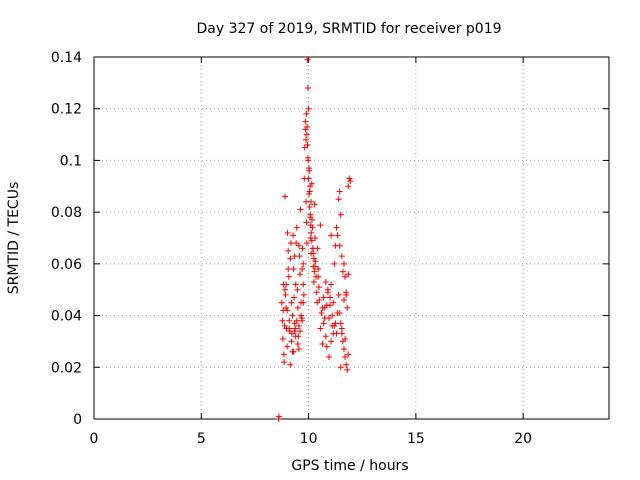 The width and height of the screenshot is (640, 480). What do you see at coordinates (201, 439) in the screenshot?
I see `x-tick-label: 5` at bounding box center [201, 439].